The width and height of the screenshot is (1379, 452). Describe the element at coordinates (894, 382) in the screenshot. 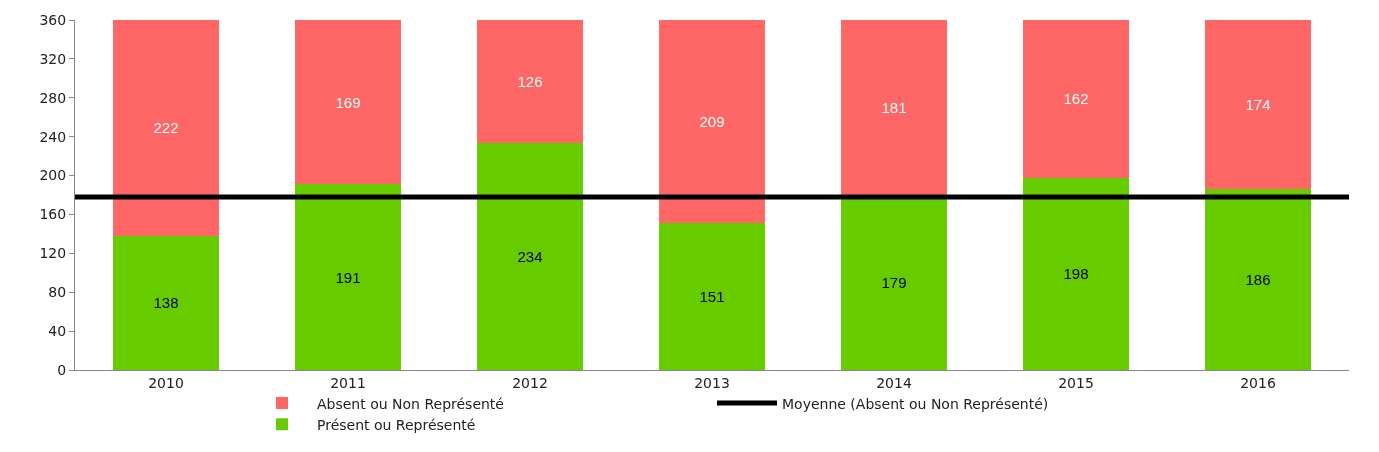

I see `x-tick-label: 2014` at that location.